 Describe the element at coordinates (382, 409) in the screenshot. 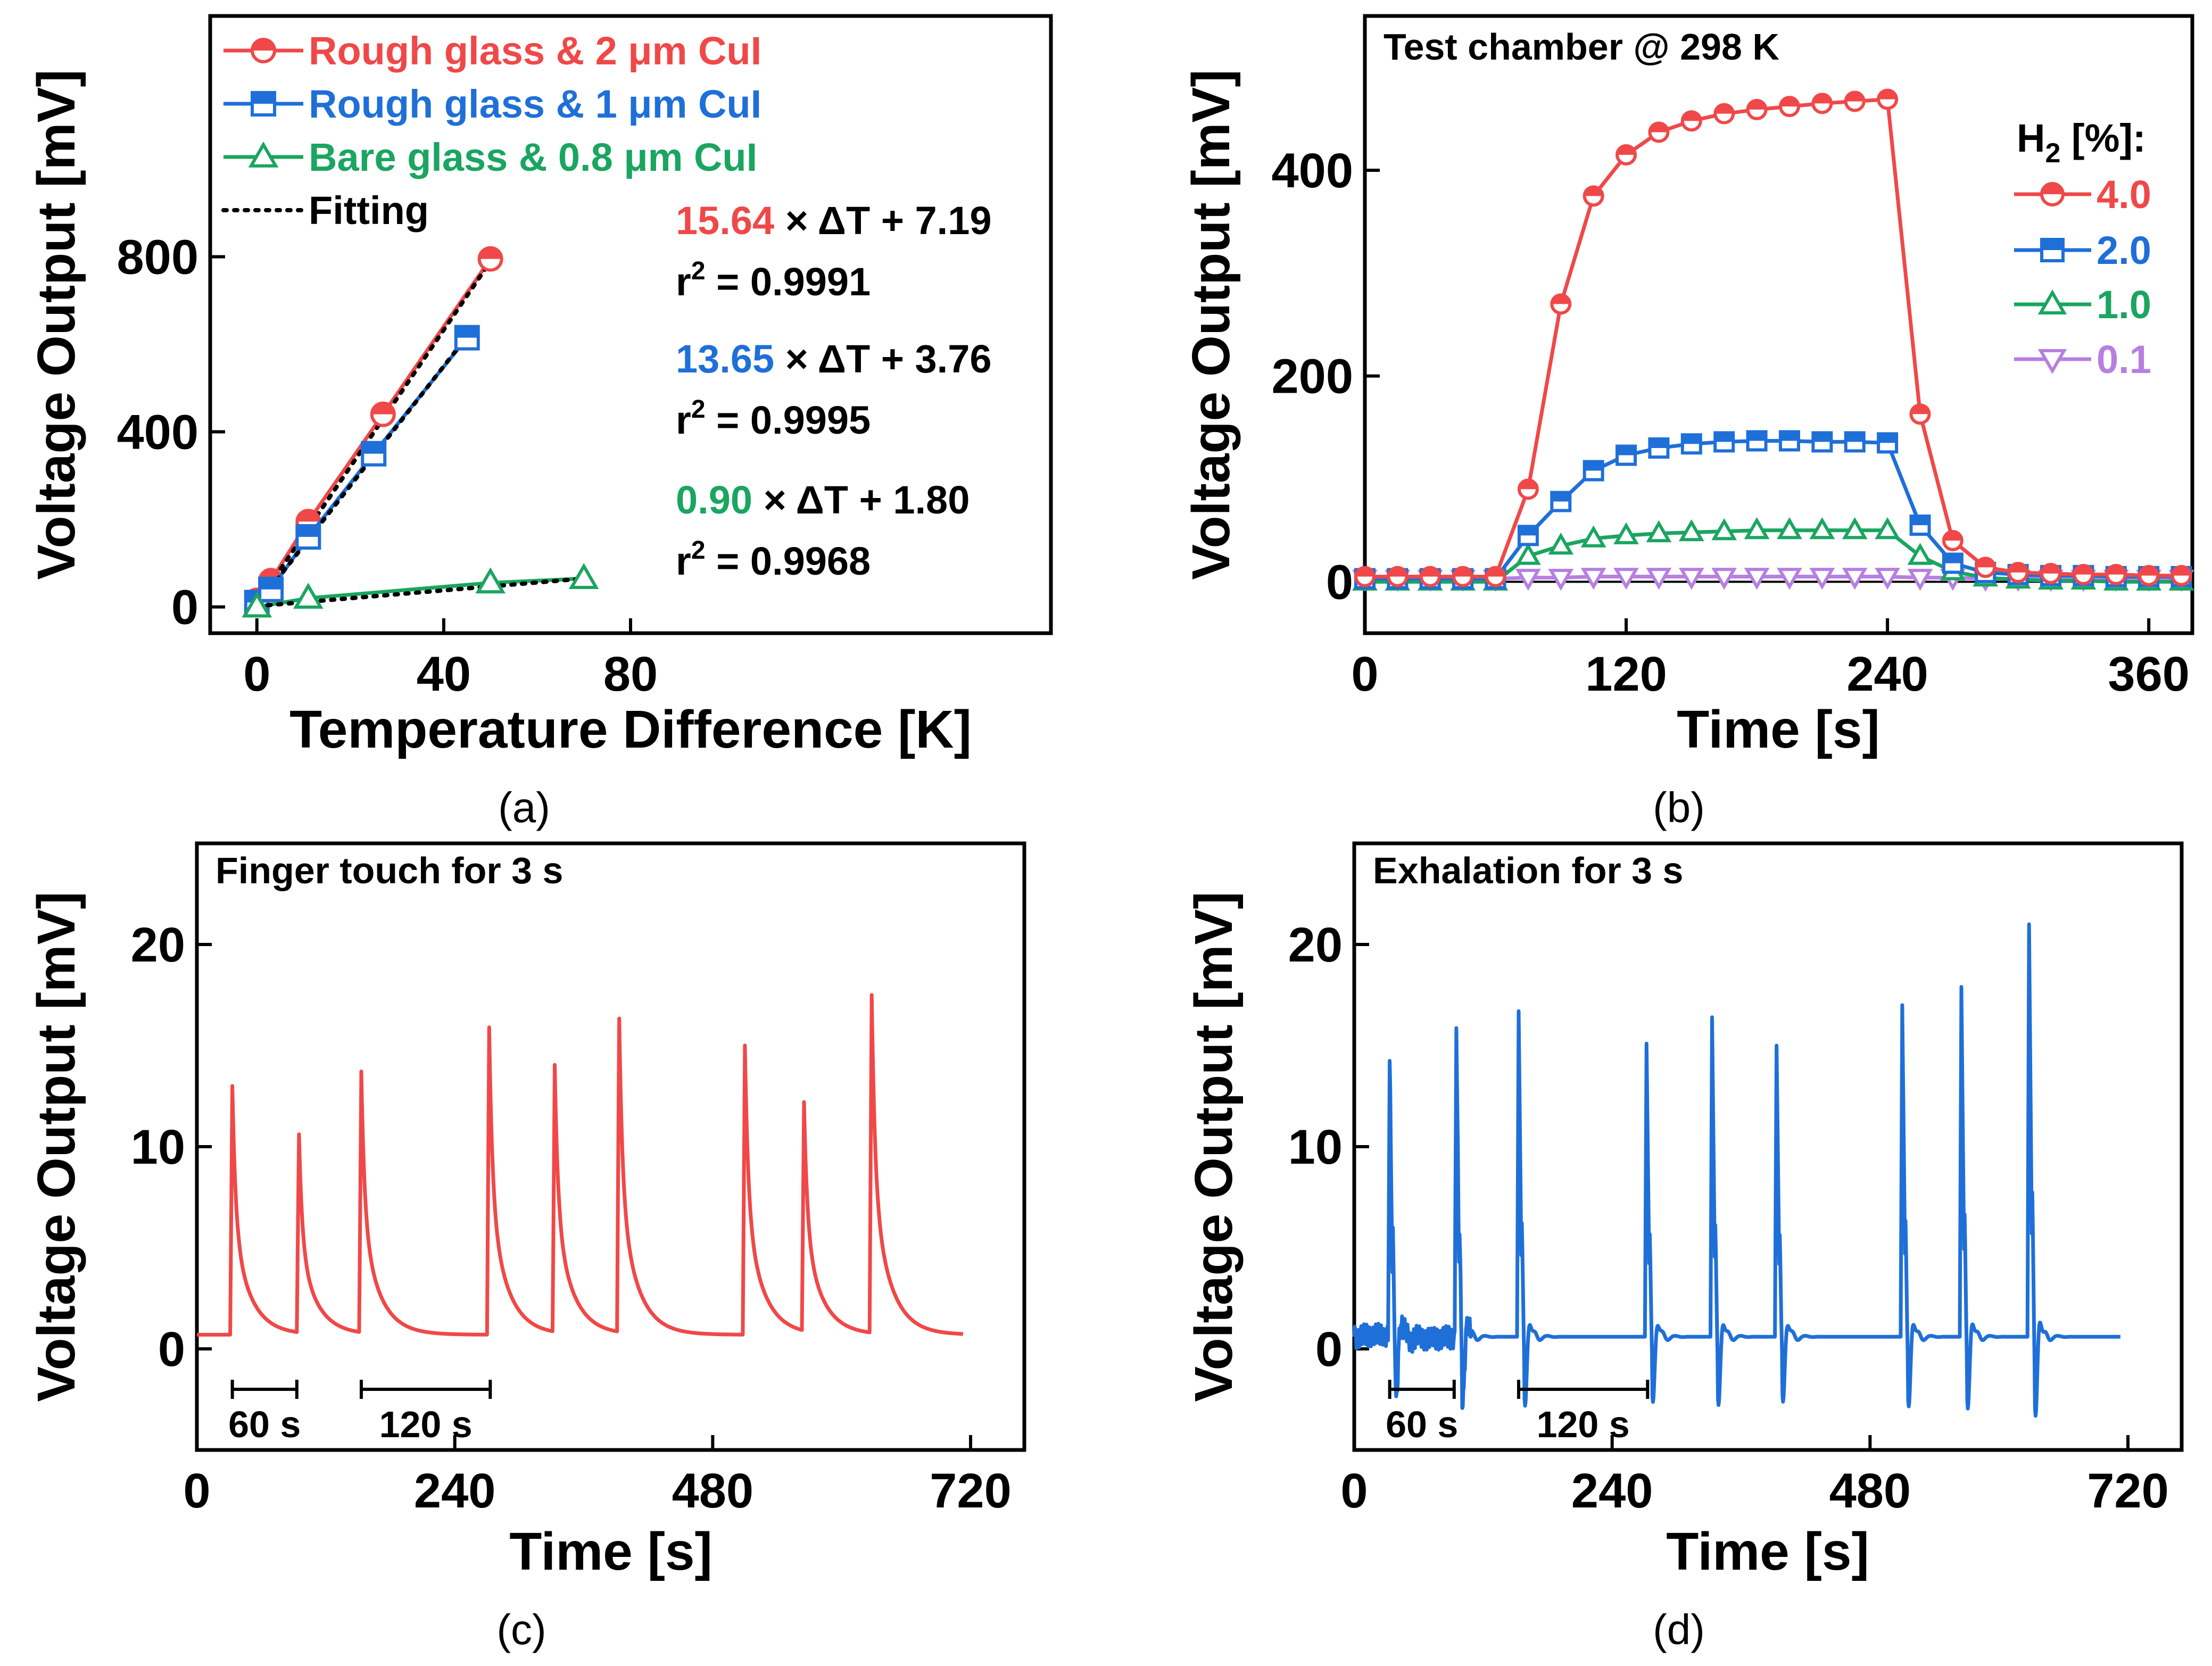

I see `panel-a-point-0-3-fill` at that location.